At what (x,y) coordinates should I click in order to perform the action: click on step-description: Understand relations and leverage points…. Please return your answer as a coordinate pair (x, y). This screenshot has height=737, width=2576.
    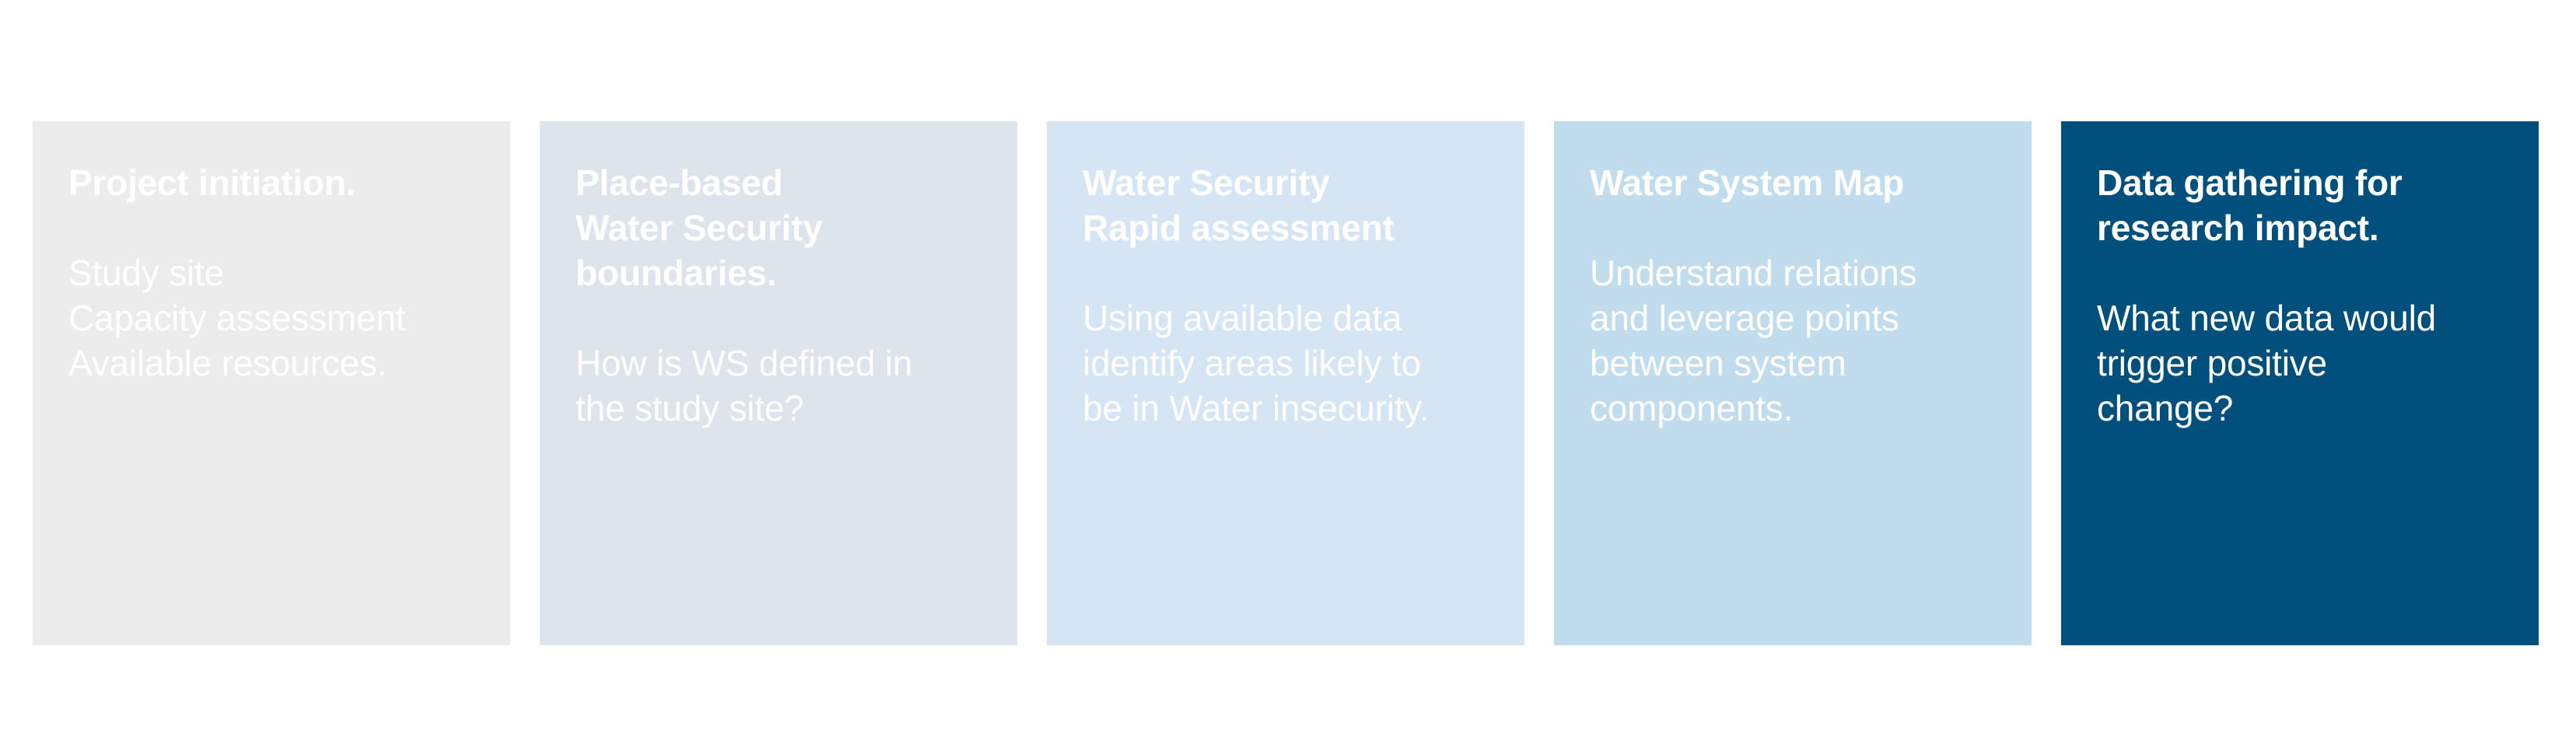
    Looking at the image, I should click on (1753, 340).